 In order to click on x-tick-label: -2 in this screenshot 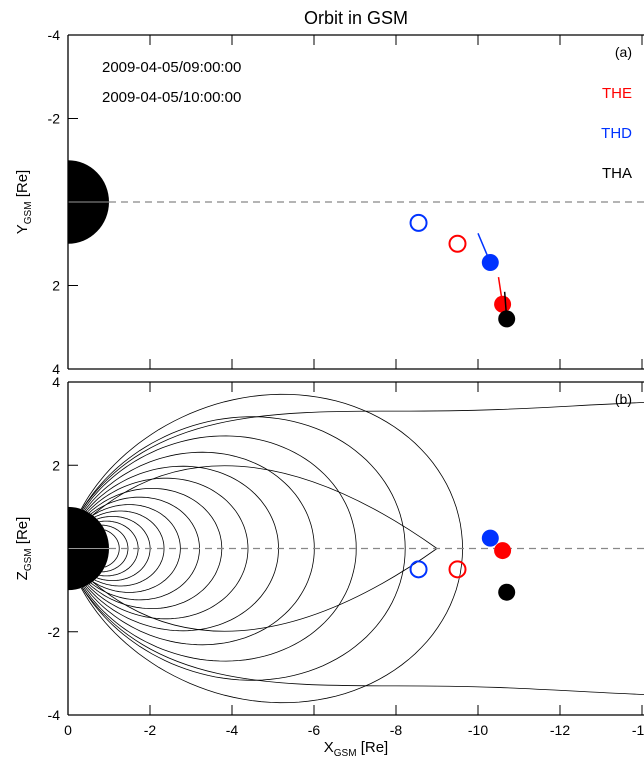, I will do `click(150, 730)`.